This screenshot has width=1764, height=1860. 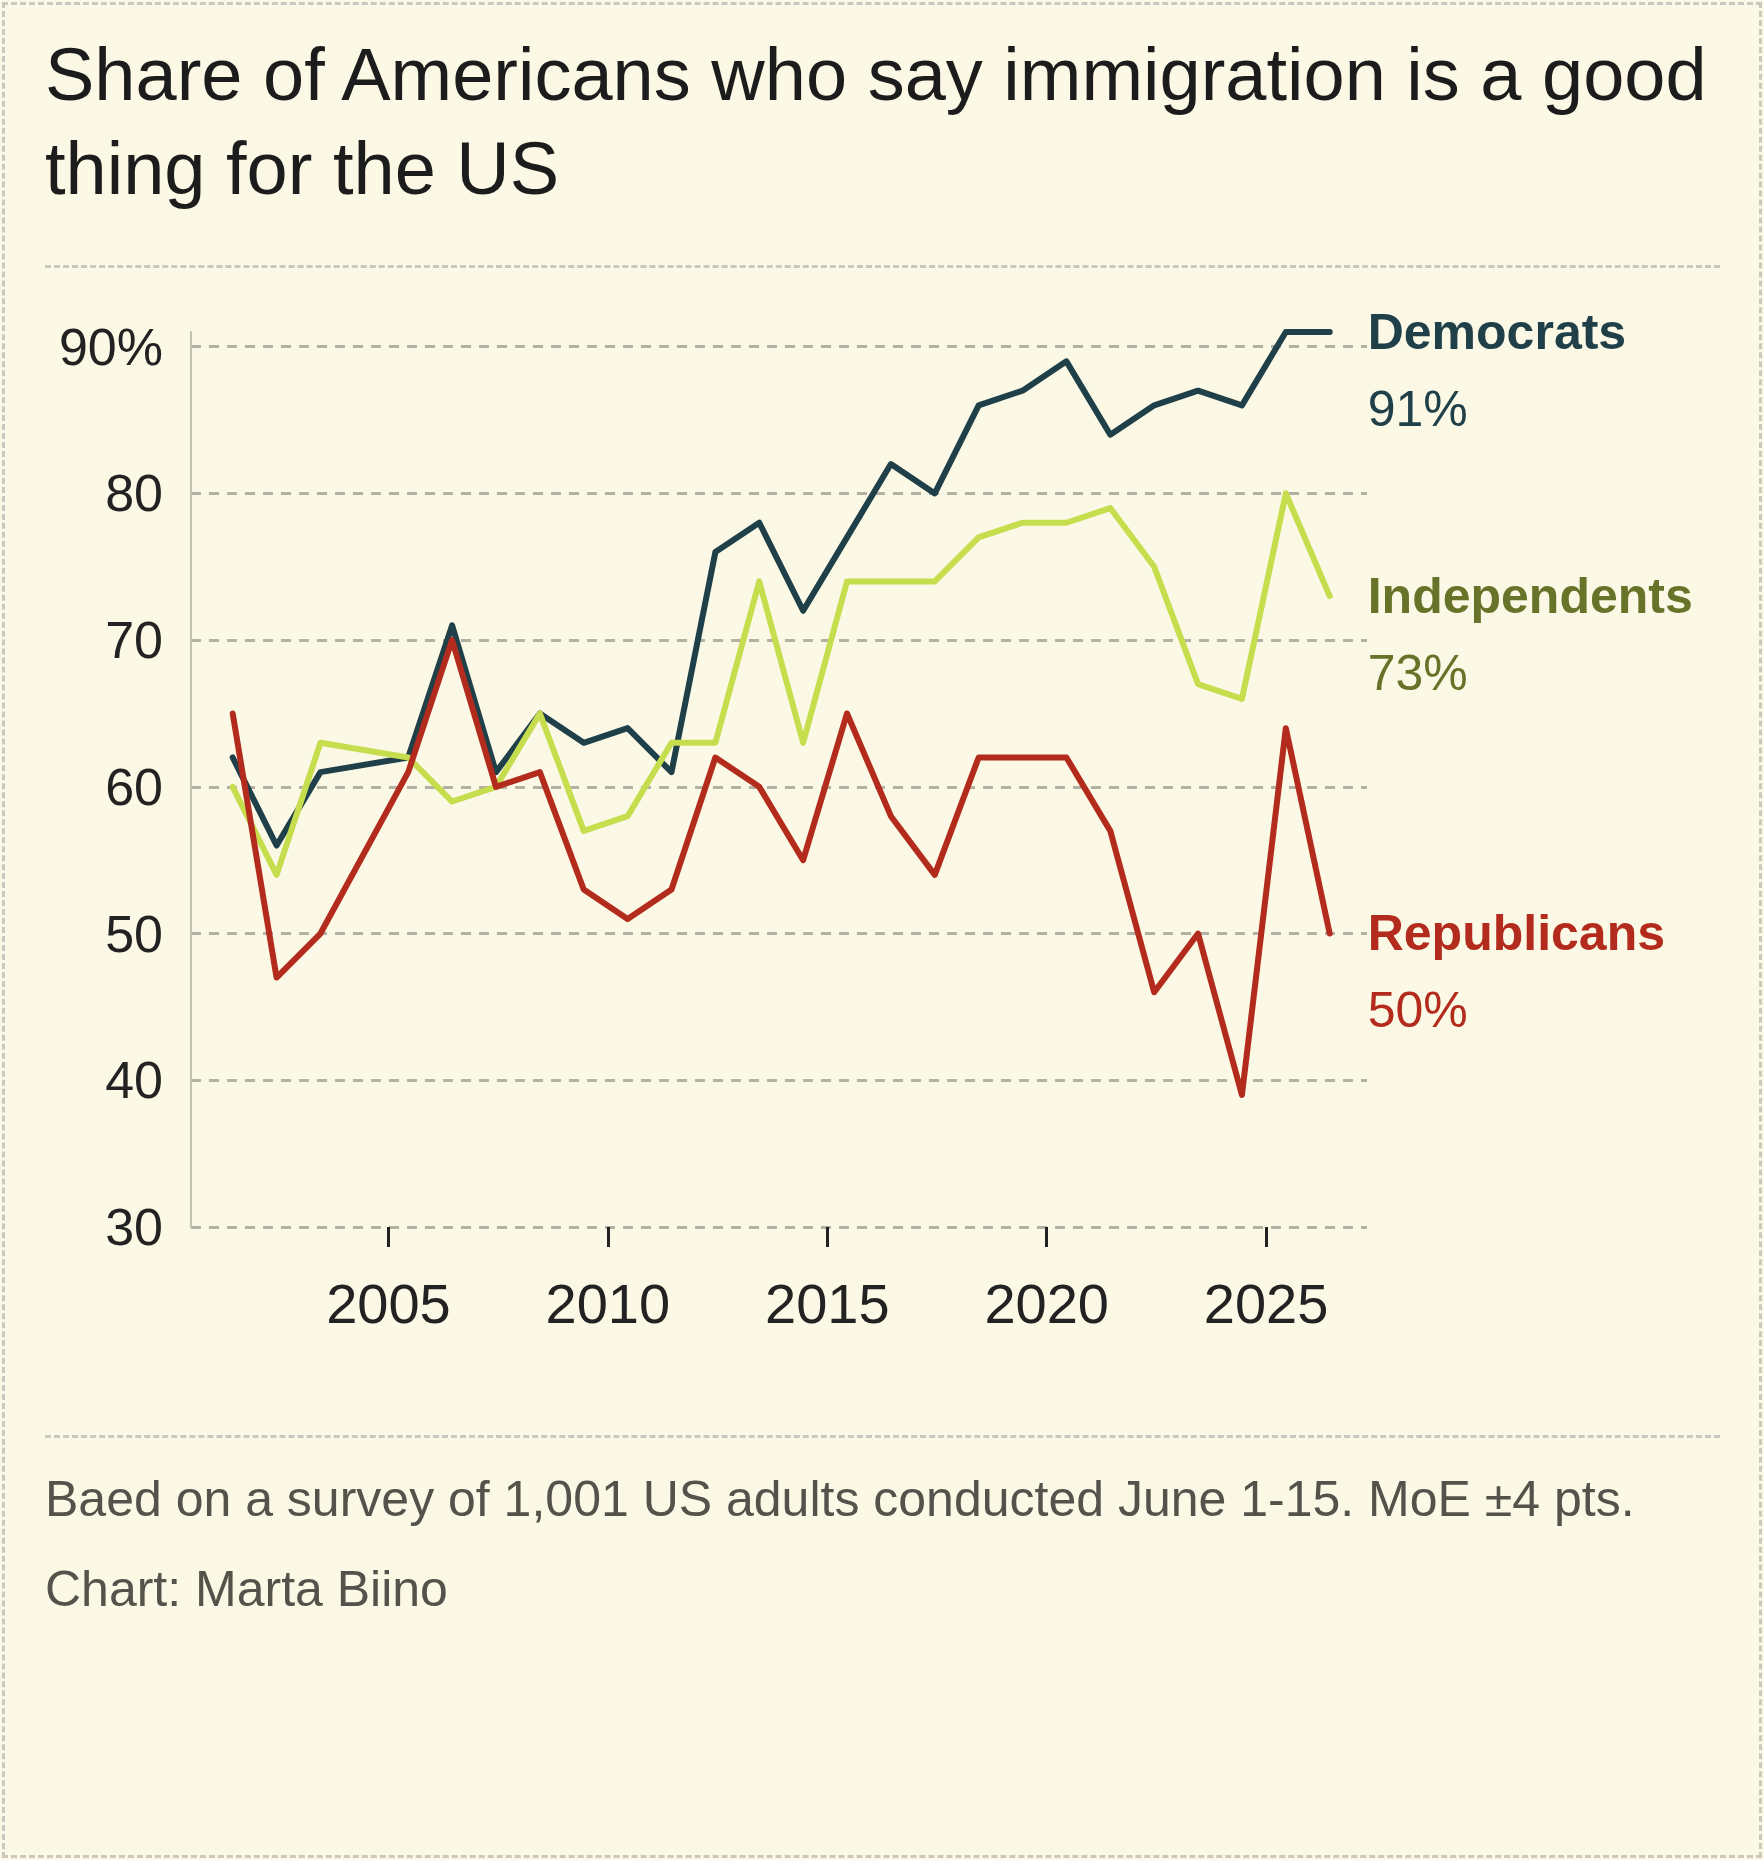 What do you see at coordinates (1530, 595) in the screenshot?
I see `series-label: Independents` at bounding box center [1530, 595].